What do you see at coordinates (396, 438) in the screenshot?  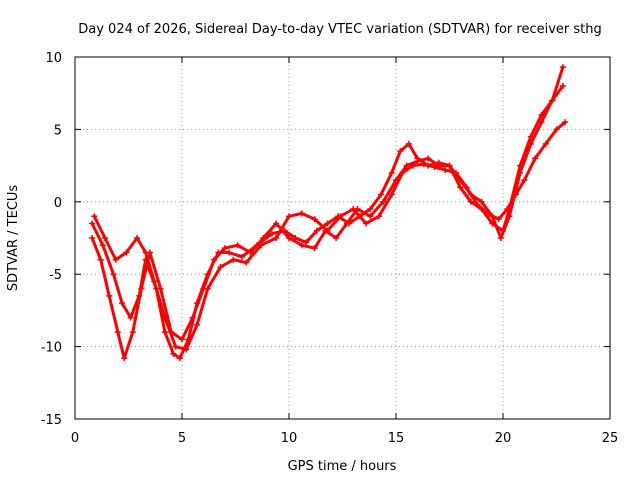 I see `x-tick-label: 15` at bounding box center [396, 438].